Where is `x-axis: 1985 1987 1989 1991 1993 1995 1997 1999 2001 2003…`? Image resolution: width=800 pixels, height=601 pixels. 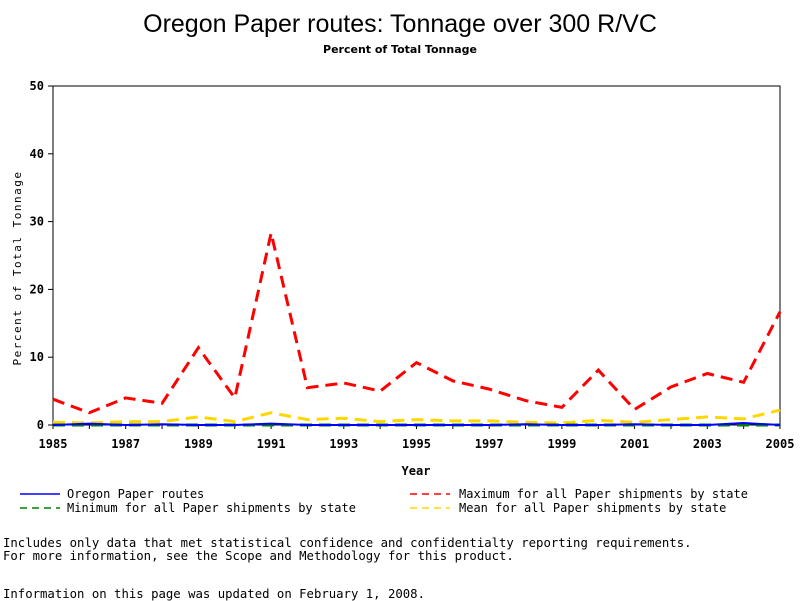 x-axis: 1985 1987 1989 1991 1993 1995 1997 1999 2001 2003… is located at coordinates (417, 438).